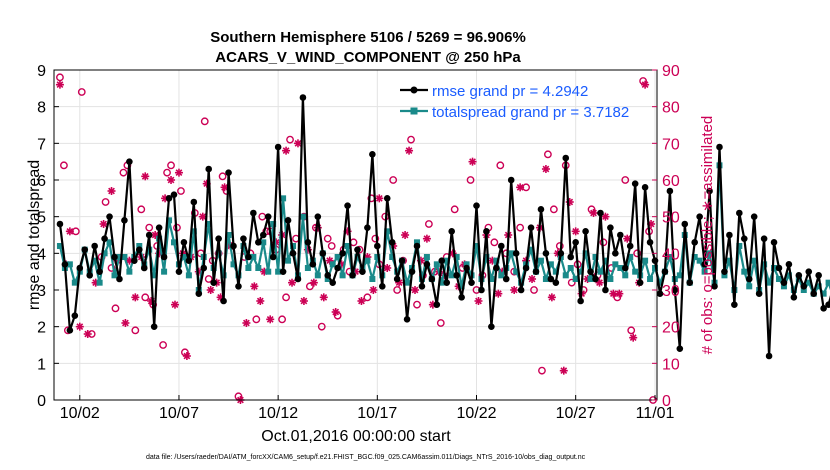 The image size is (830, 470). What do you see at coordinates (671, 71) in the screenshot?
I see `y-right-tick-label: 90` at bounding box center [671, 71].